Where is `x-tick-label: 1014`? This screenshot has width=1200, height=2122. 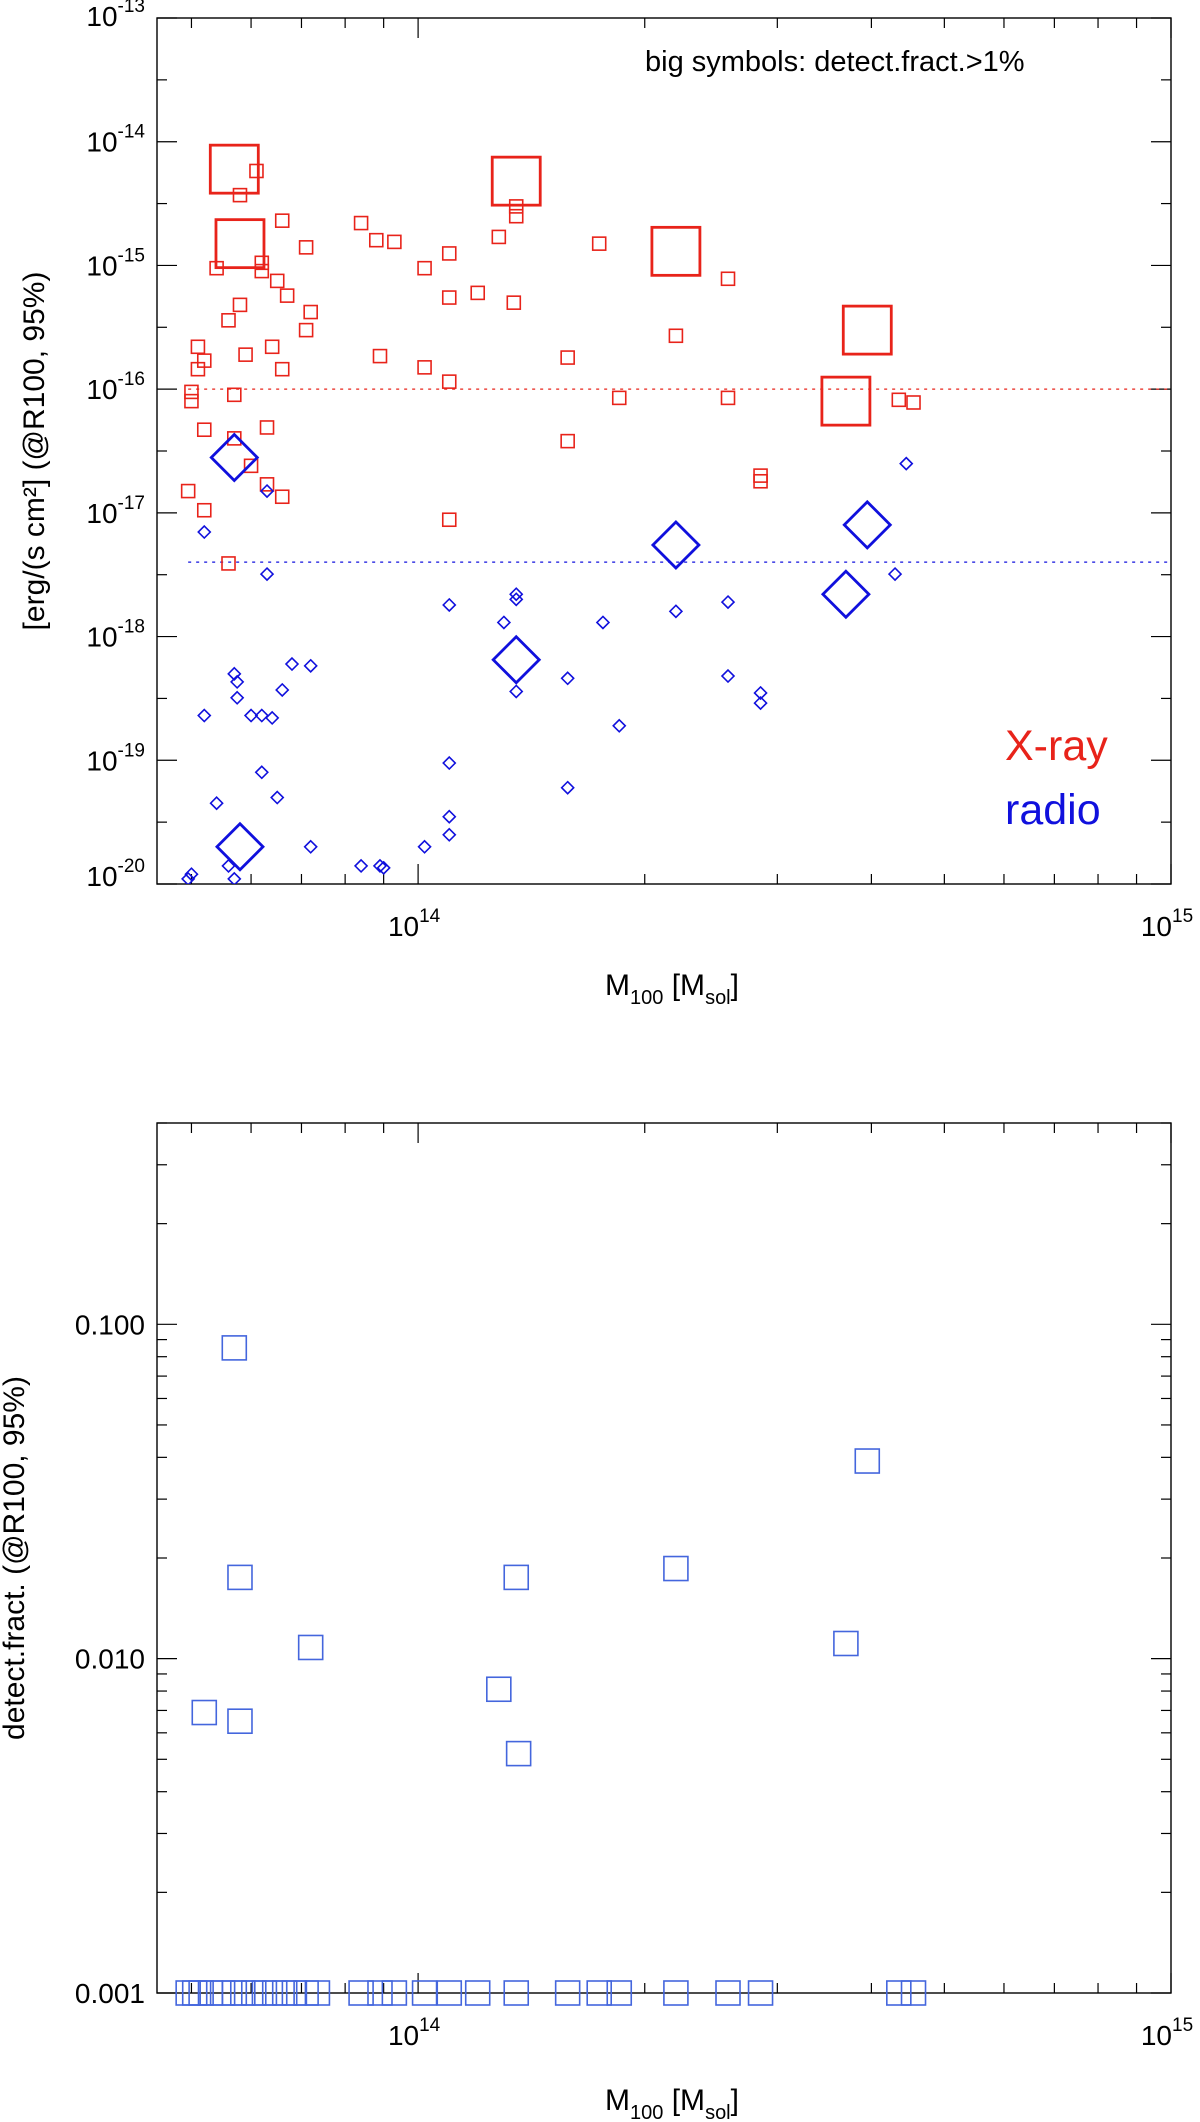
x-tick-label: 1014 is located at coordinates (414, 924).